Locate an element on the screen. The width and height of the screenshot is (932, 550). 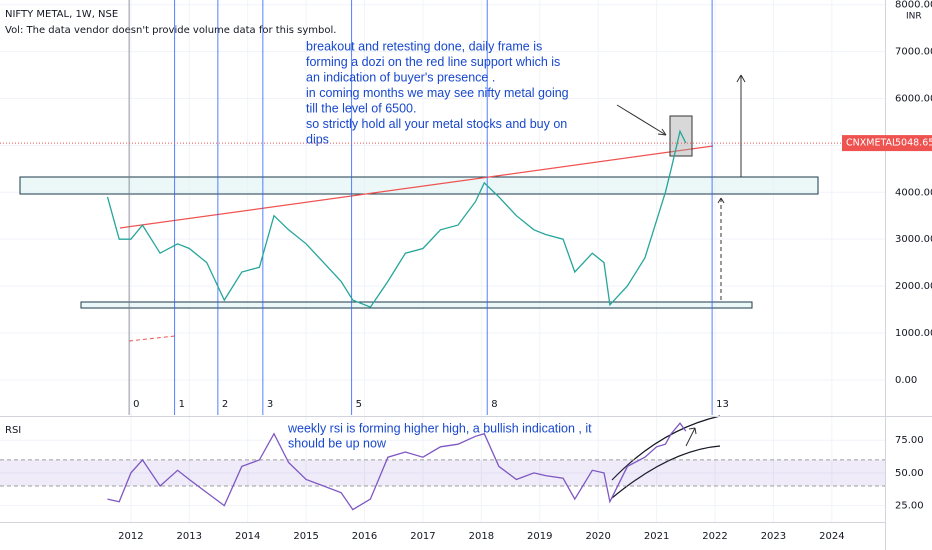
resistance-zone is located at coordinates (419, 185).